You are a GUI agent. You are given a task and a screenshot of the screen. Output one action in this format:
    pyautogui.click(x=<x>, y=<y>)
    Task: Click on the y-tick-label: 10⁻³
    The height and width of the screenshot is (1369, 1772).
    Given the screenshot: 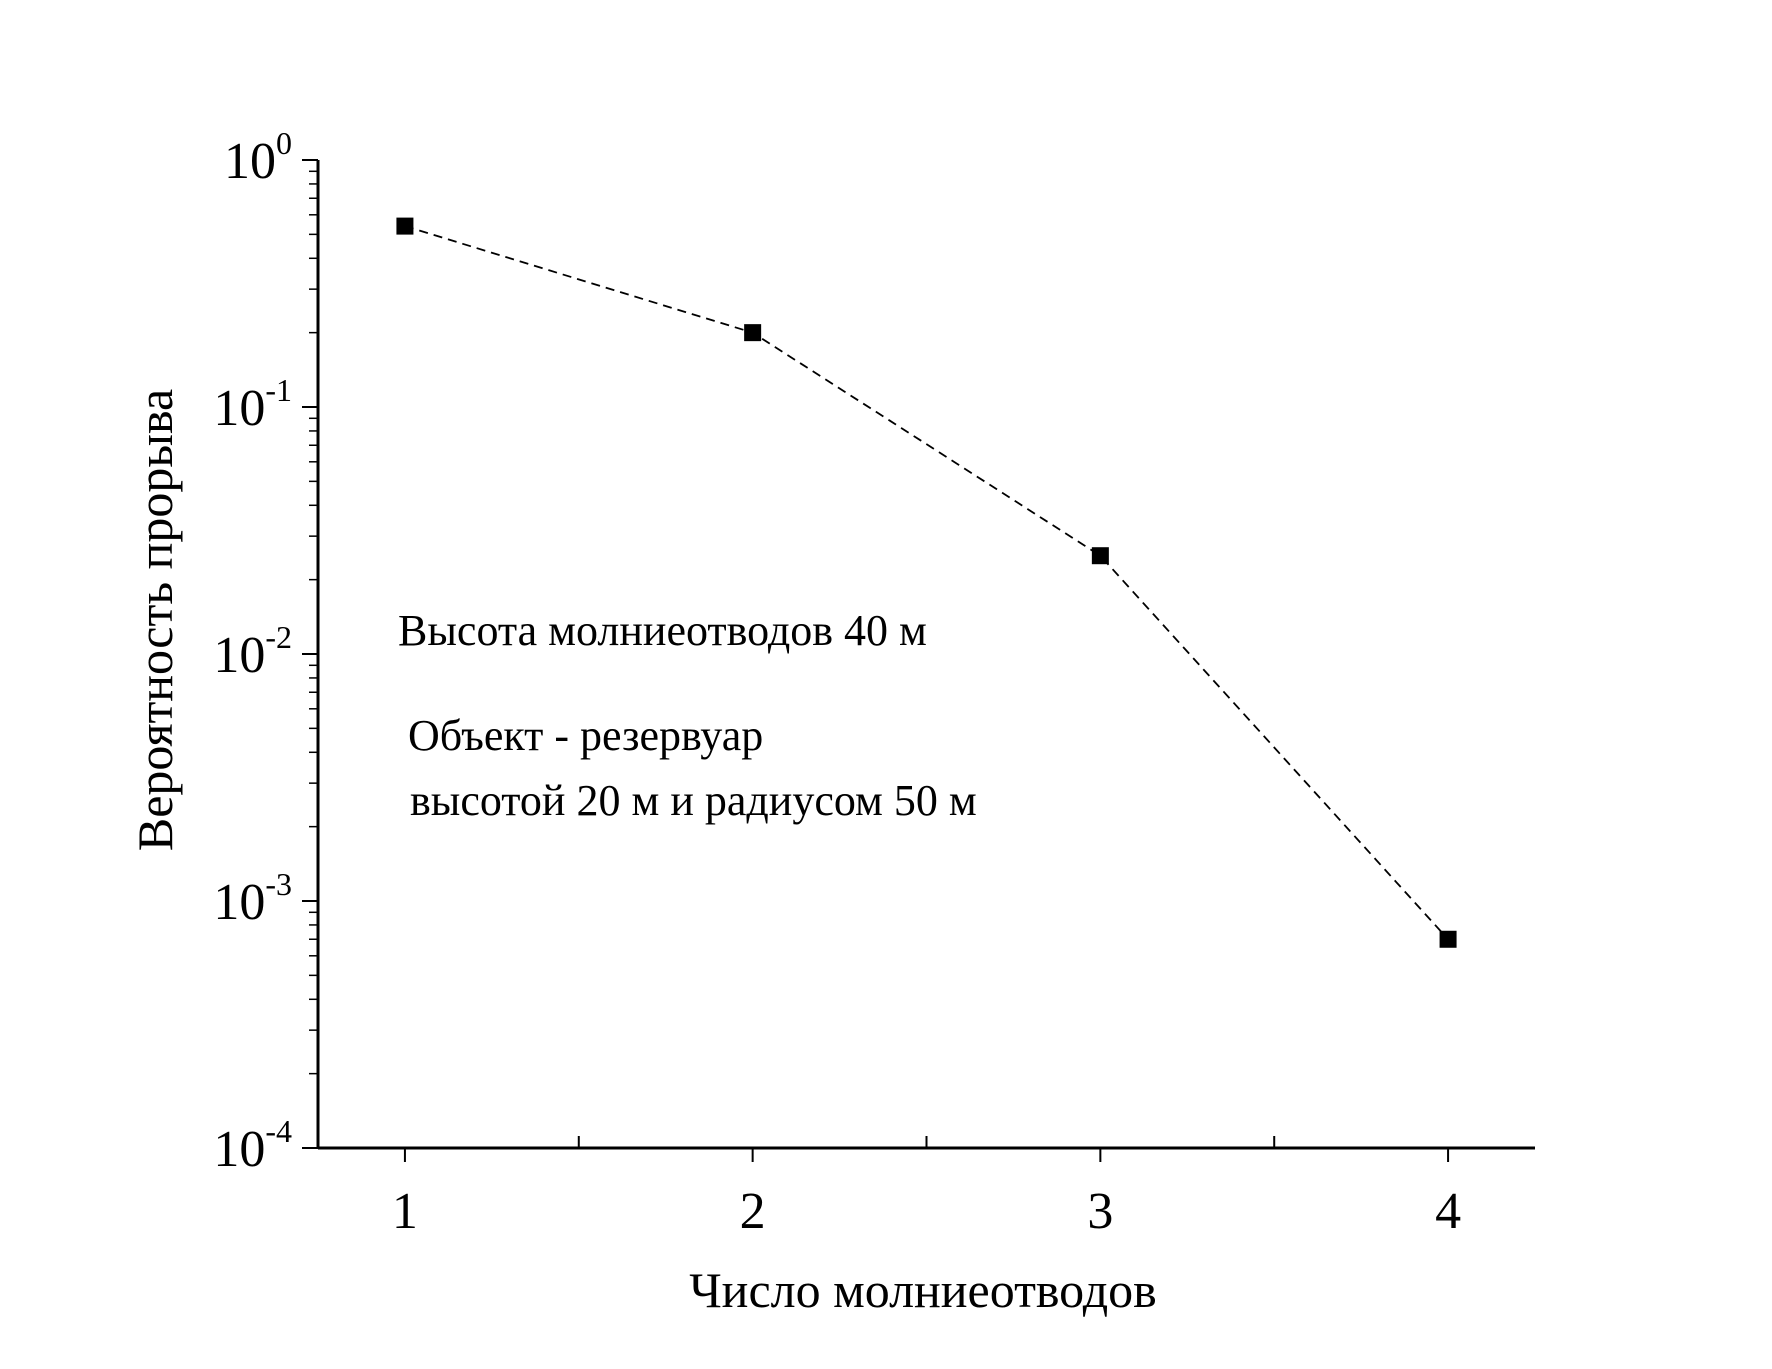 What is the action you would take?
    pyautogui.click(x=252, y=898)
    